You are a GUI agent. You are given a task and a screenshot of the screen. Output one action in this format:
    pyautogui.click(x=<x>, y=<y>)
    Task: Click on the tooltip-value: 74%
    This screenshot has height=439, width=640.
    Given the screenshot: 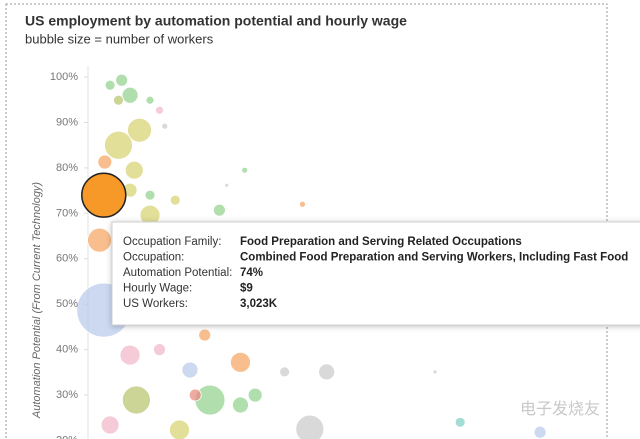 What is the action you would take?
    pyautogui.click(x=251, y=273)
    